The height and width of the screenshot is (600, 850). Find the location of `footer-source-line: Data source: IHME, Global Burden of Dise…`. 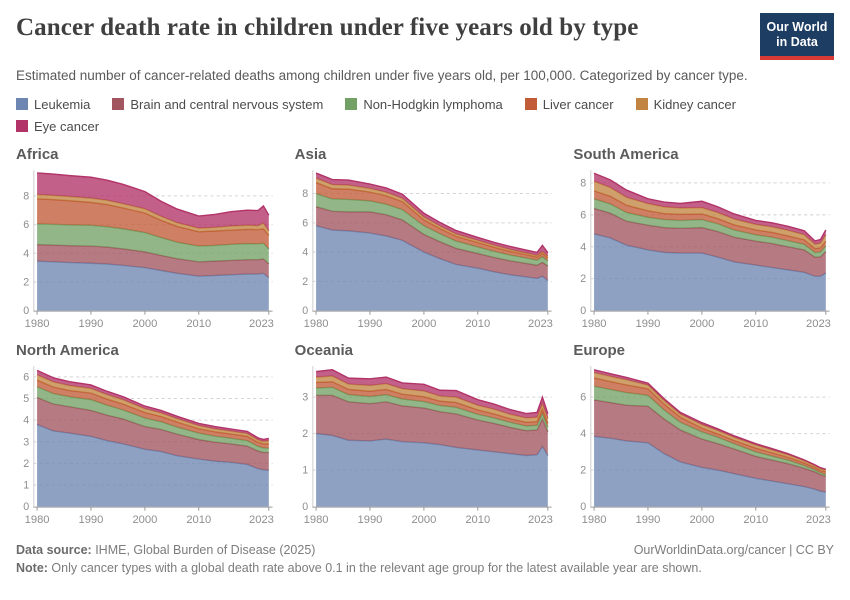

footer-source-line: Data source: IHME, Global Burden of Dise… is located at coordinates (425, 550).